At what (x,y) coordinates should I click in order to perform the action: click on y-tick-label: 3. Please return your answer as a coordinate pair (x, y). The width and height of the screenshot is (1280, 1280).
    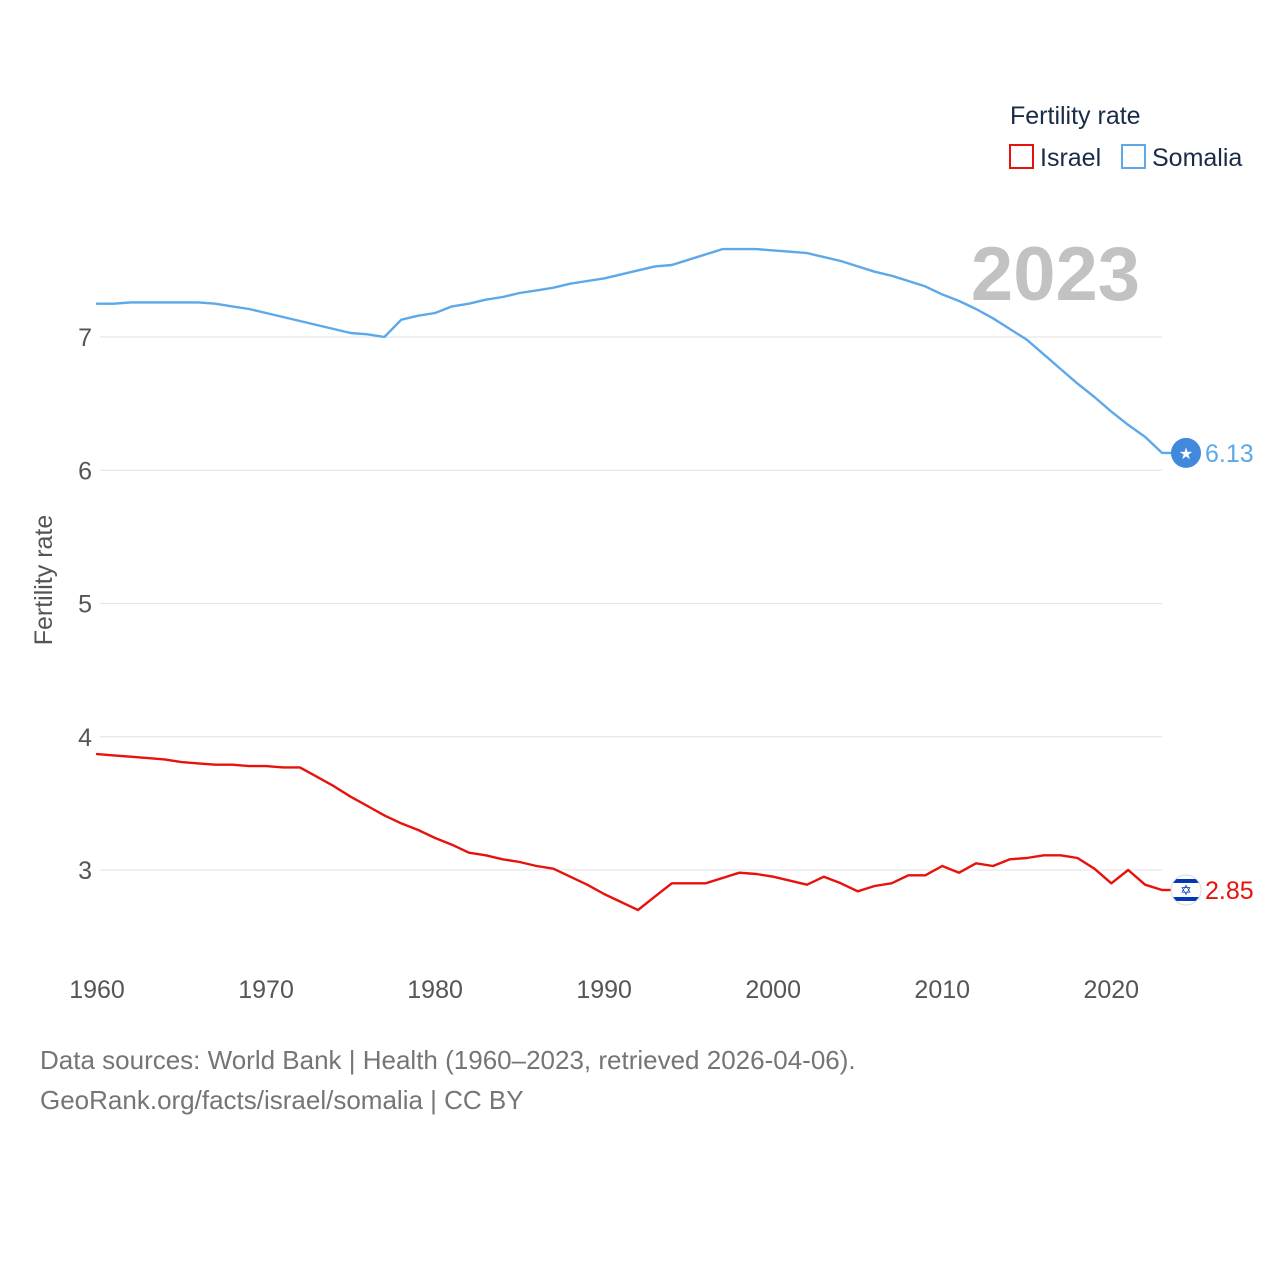
    Looking at the image, I should click on (85, 871).